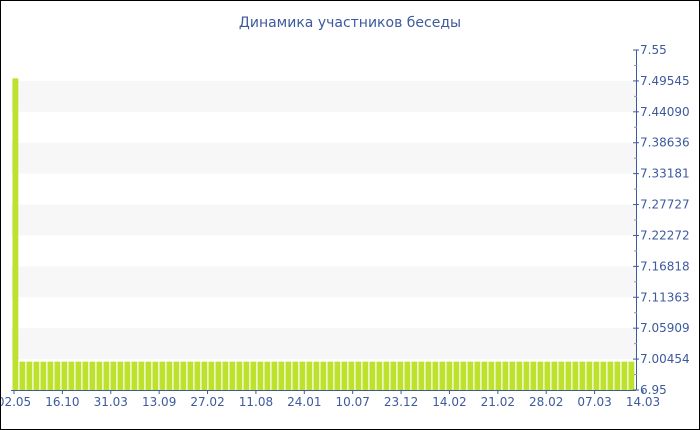 The image size is (700, 430). Describe the element at coordinates (653, 50) in the screenshot. I see `y-tick-label: 7.55` at that location.